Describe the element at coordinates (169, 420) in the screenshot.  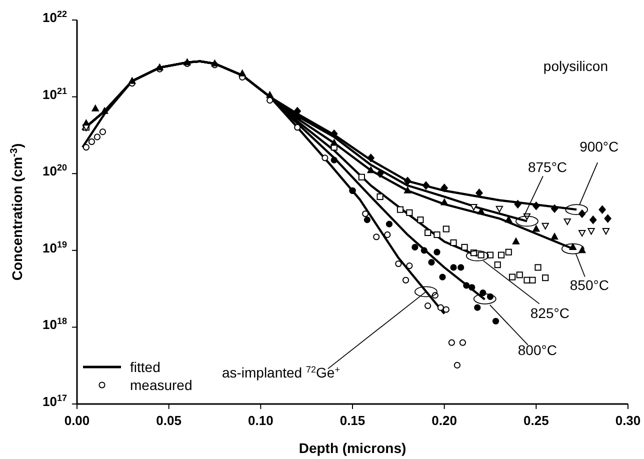
I see `x-tick-label: 0.05` at that location.